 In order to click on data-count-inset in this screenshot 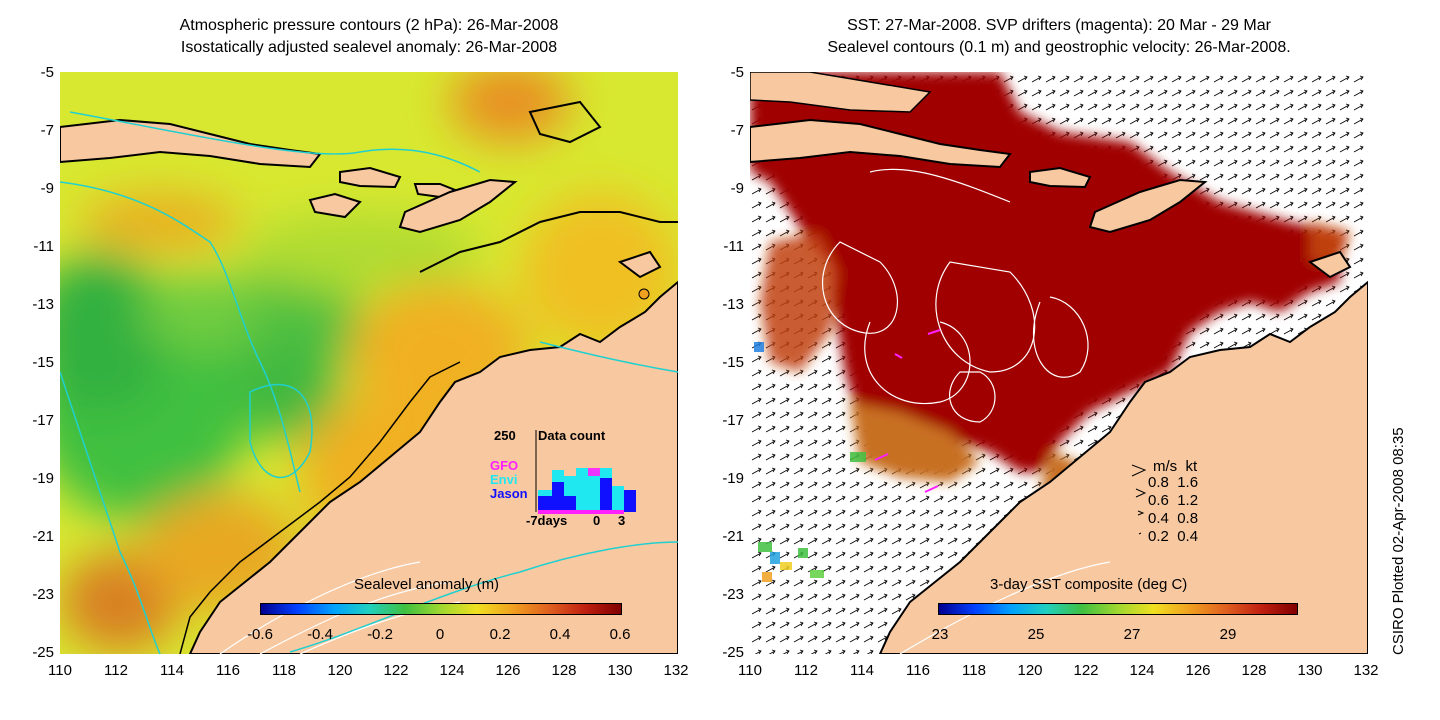, I will do `click(585, 472)`.